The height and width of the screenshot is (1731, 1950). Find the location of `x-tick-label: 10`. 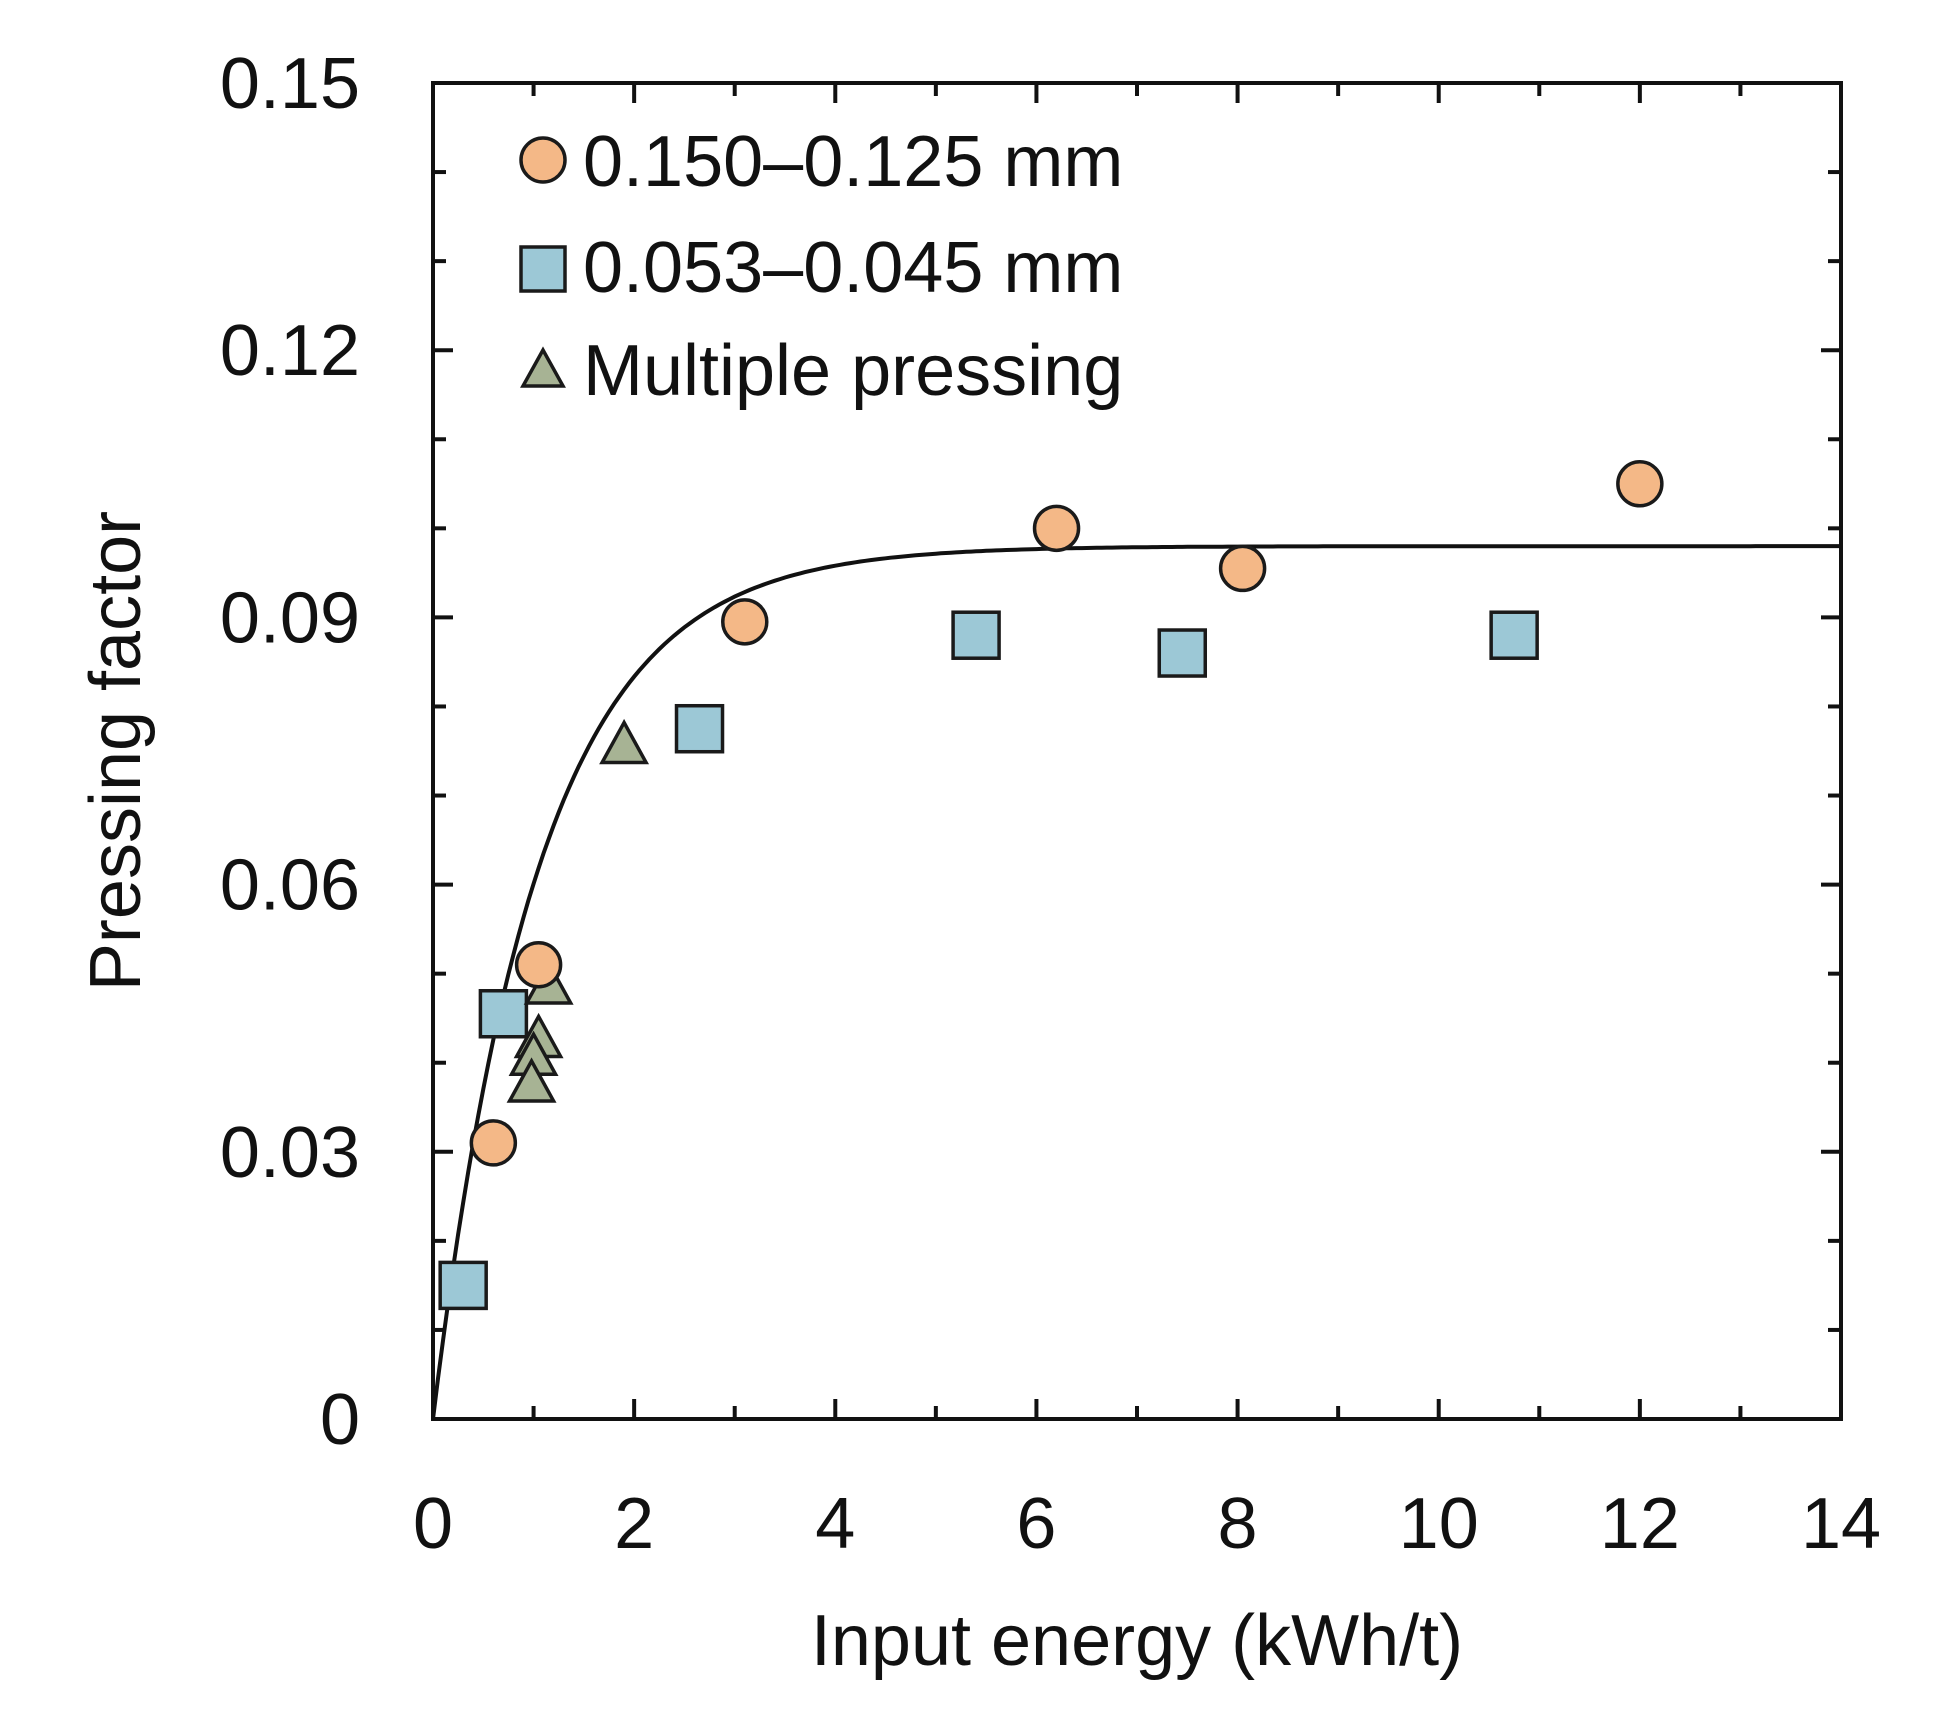

x-tick-label: 10 is located at coordinates (1439, 1524).